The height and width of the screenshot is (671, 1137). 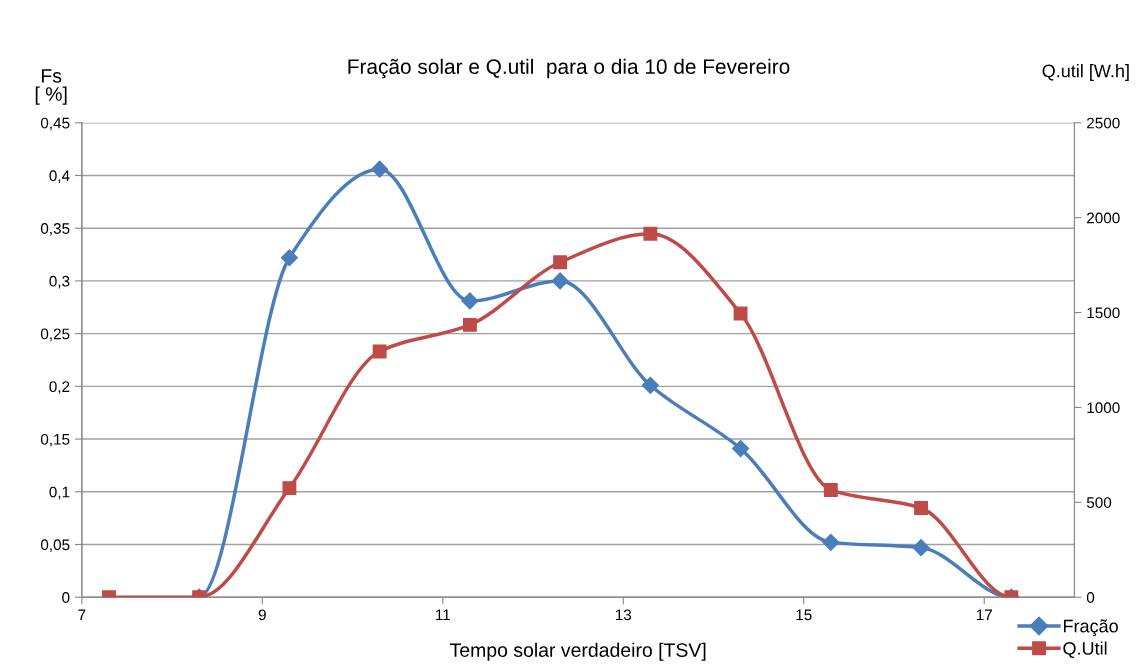 What do you see at coordinates (443, 615) in the screenshot?
I see `x-tick-label: 11` at bounding box center [443, 615].